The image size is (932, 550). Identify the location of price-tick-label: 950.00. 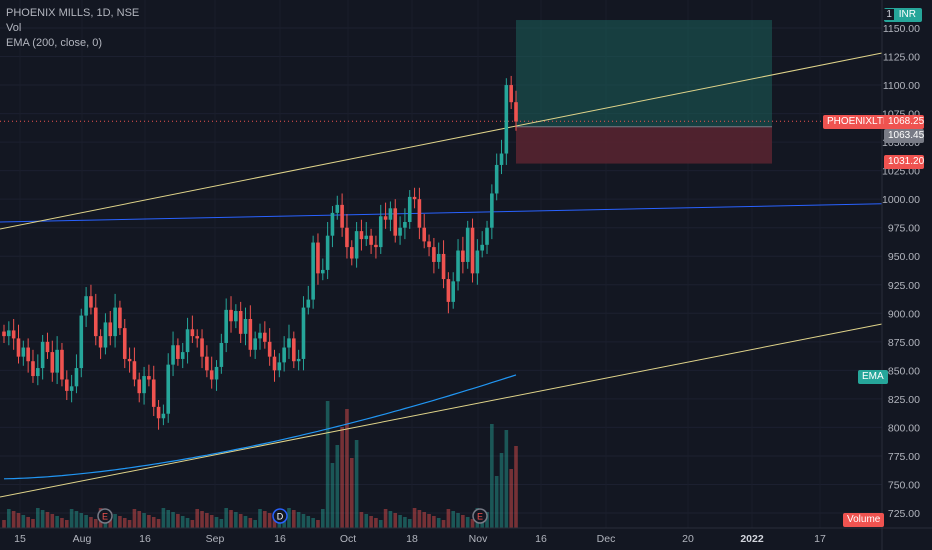
(904, 257).